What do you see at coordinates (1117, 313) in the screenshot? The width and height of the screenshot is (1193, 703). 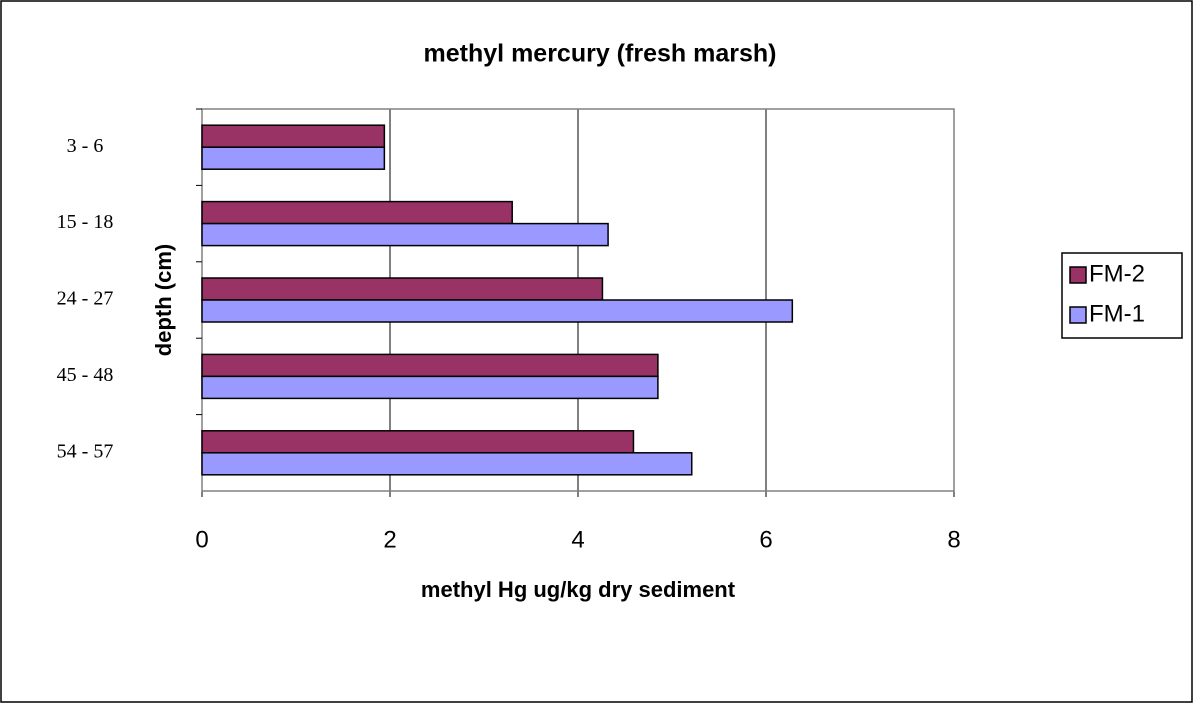 I see `legend-label: FM-1` at bounding box center [1117, 313].